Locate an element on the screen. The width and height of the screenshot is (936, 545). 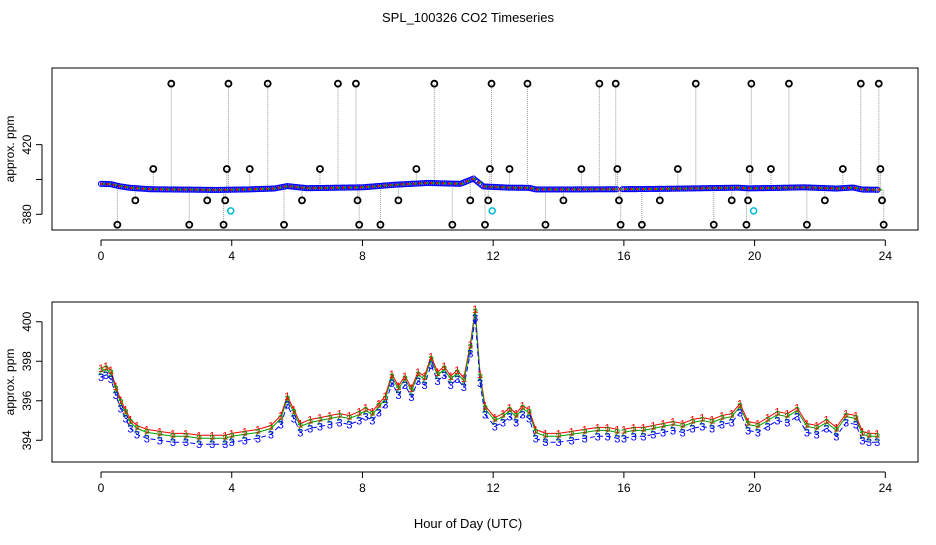
x-axis-label: Hour of Day (UTC) is located at coordinates (468, 523).